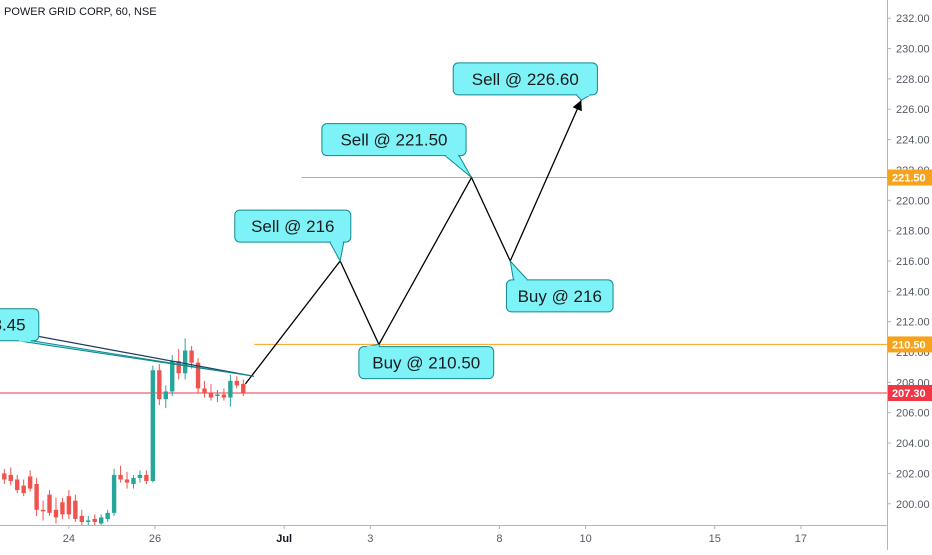 Image resolution: width=932 pixels, height=555 pixels. I want to click on arrow-head, so click(577, 106).